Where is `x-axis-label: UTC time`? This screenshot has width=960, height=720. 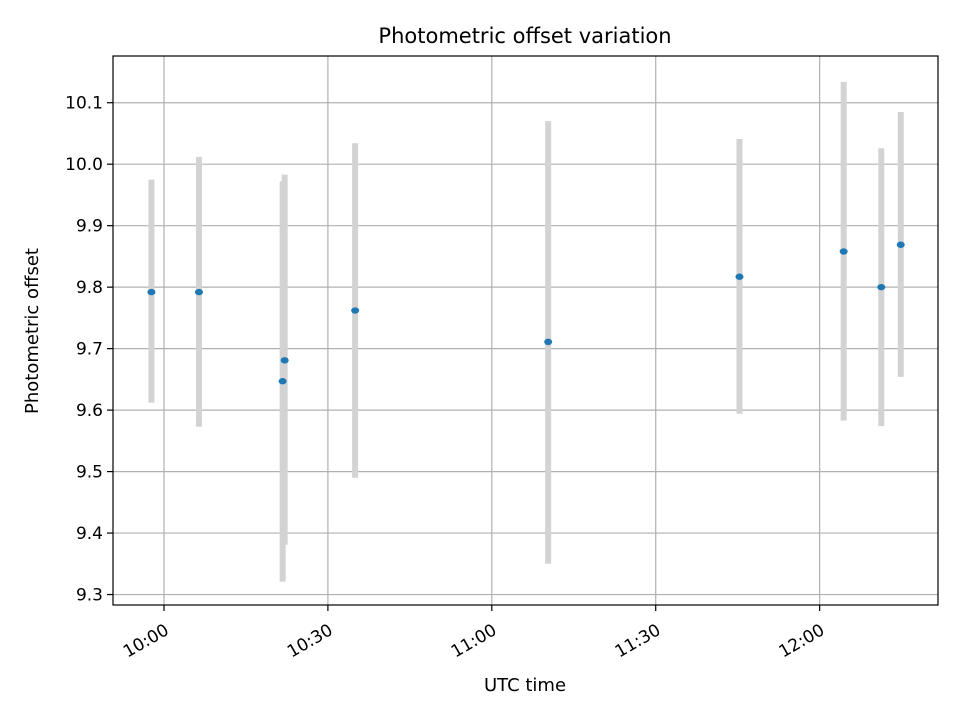 x-axis-label: UTC time is located at coordinates (525, 685).